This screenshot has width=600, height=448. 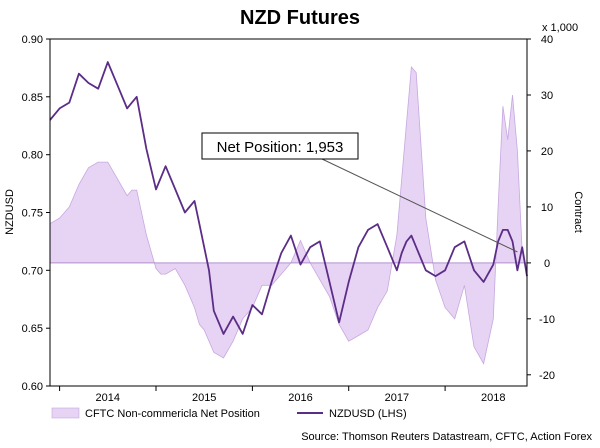 I want to click on left-tick-label: 0.60, so click(x=32, y=387).